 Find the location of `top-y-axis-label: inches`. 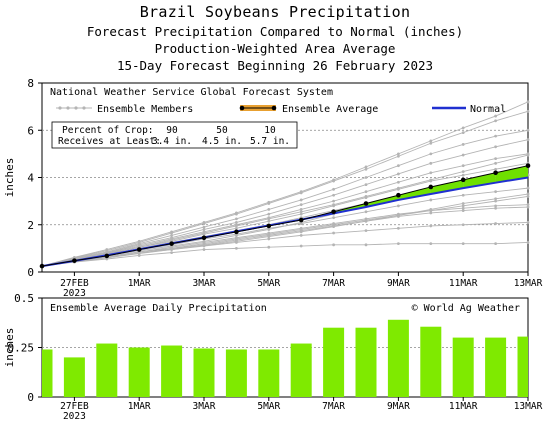

top-y-axis-label: inches is located at coordinates (9, 178).